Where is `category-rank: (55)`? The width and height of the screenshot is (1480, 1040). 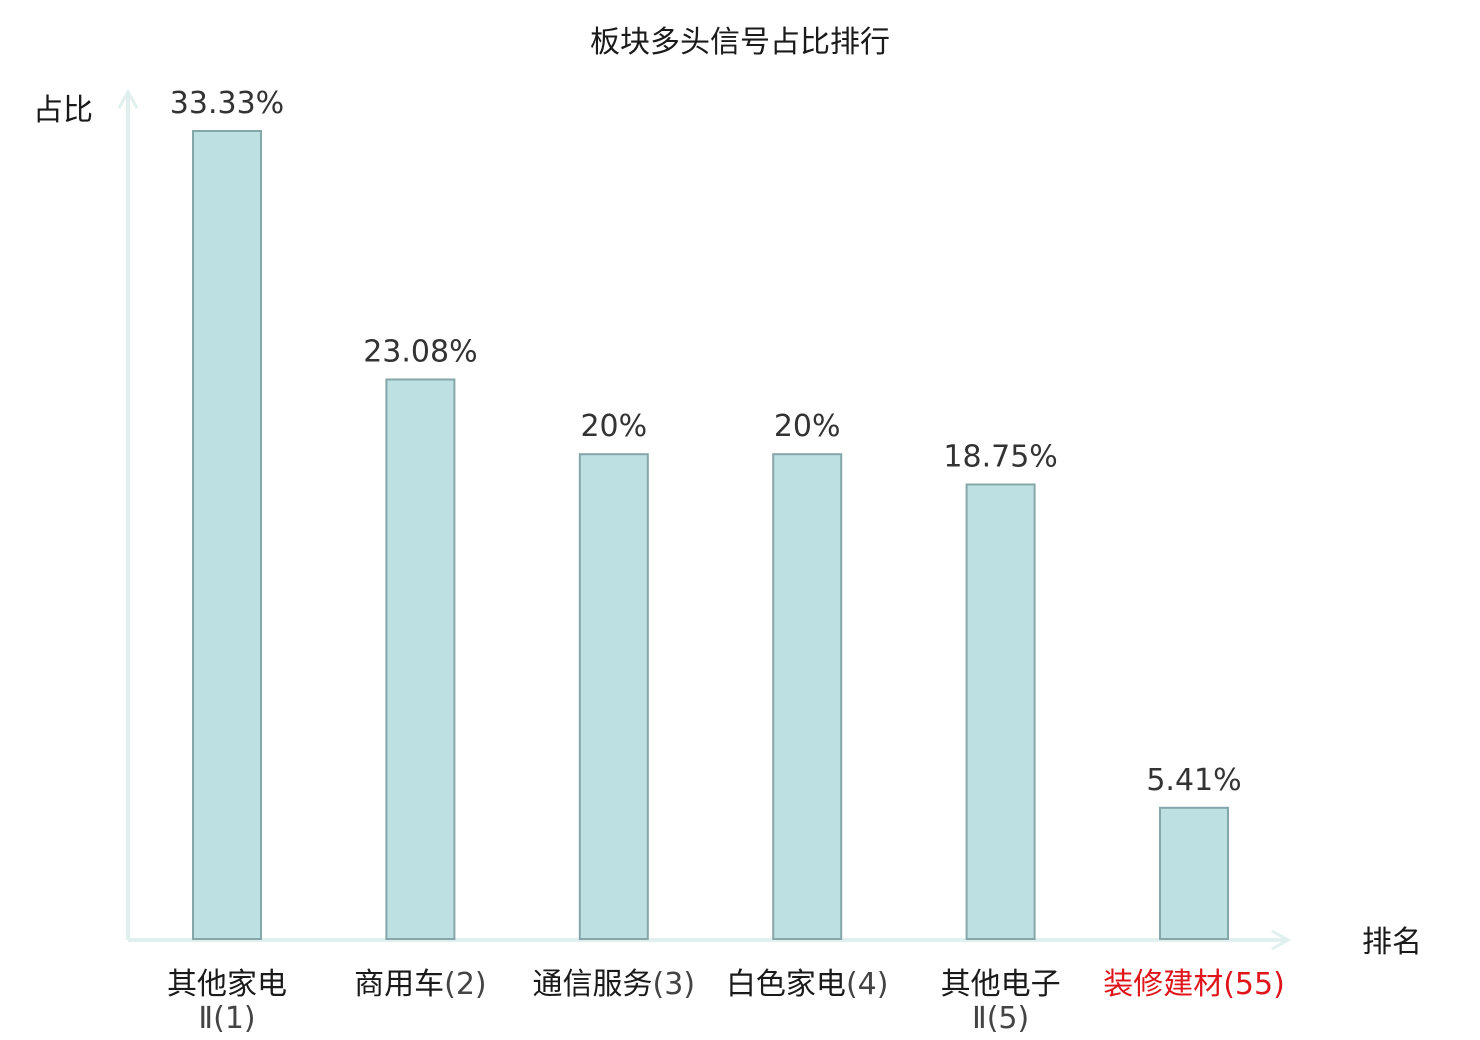
category-rank: (55) is located at coordinates (1254, 984).